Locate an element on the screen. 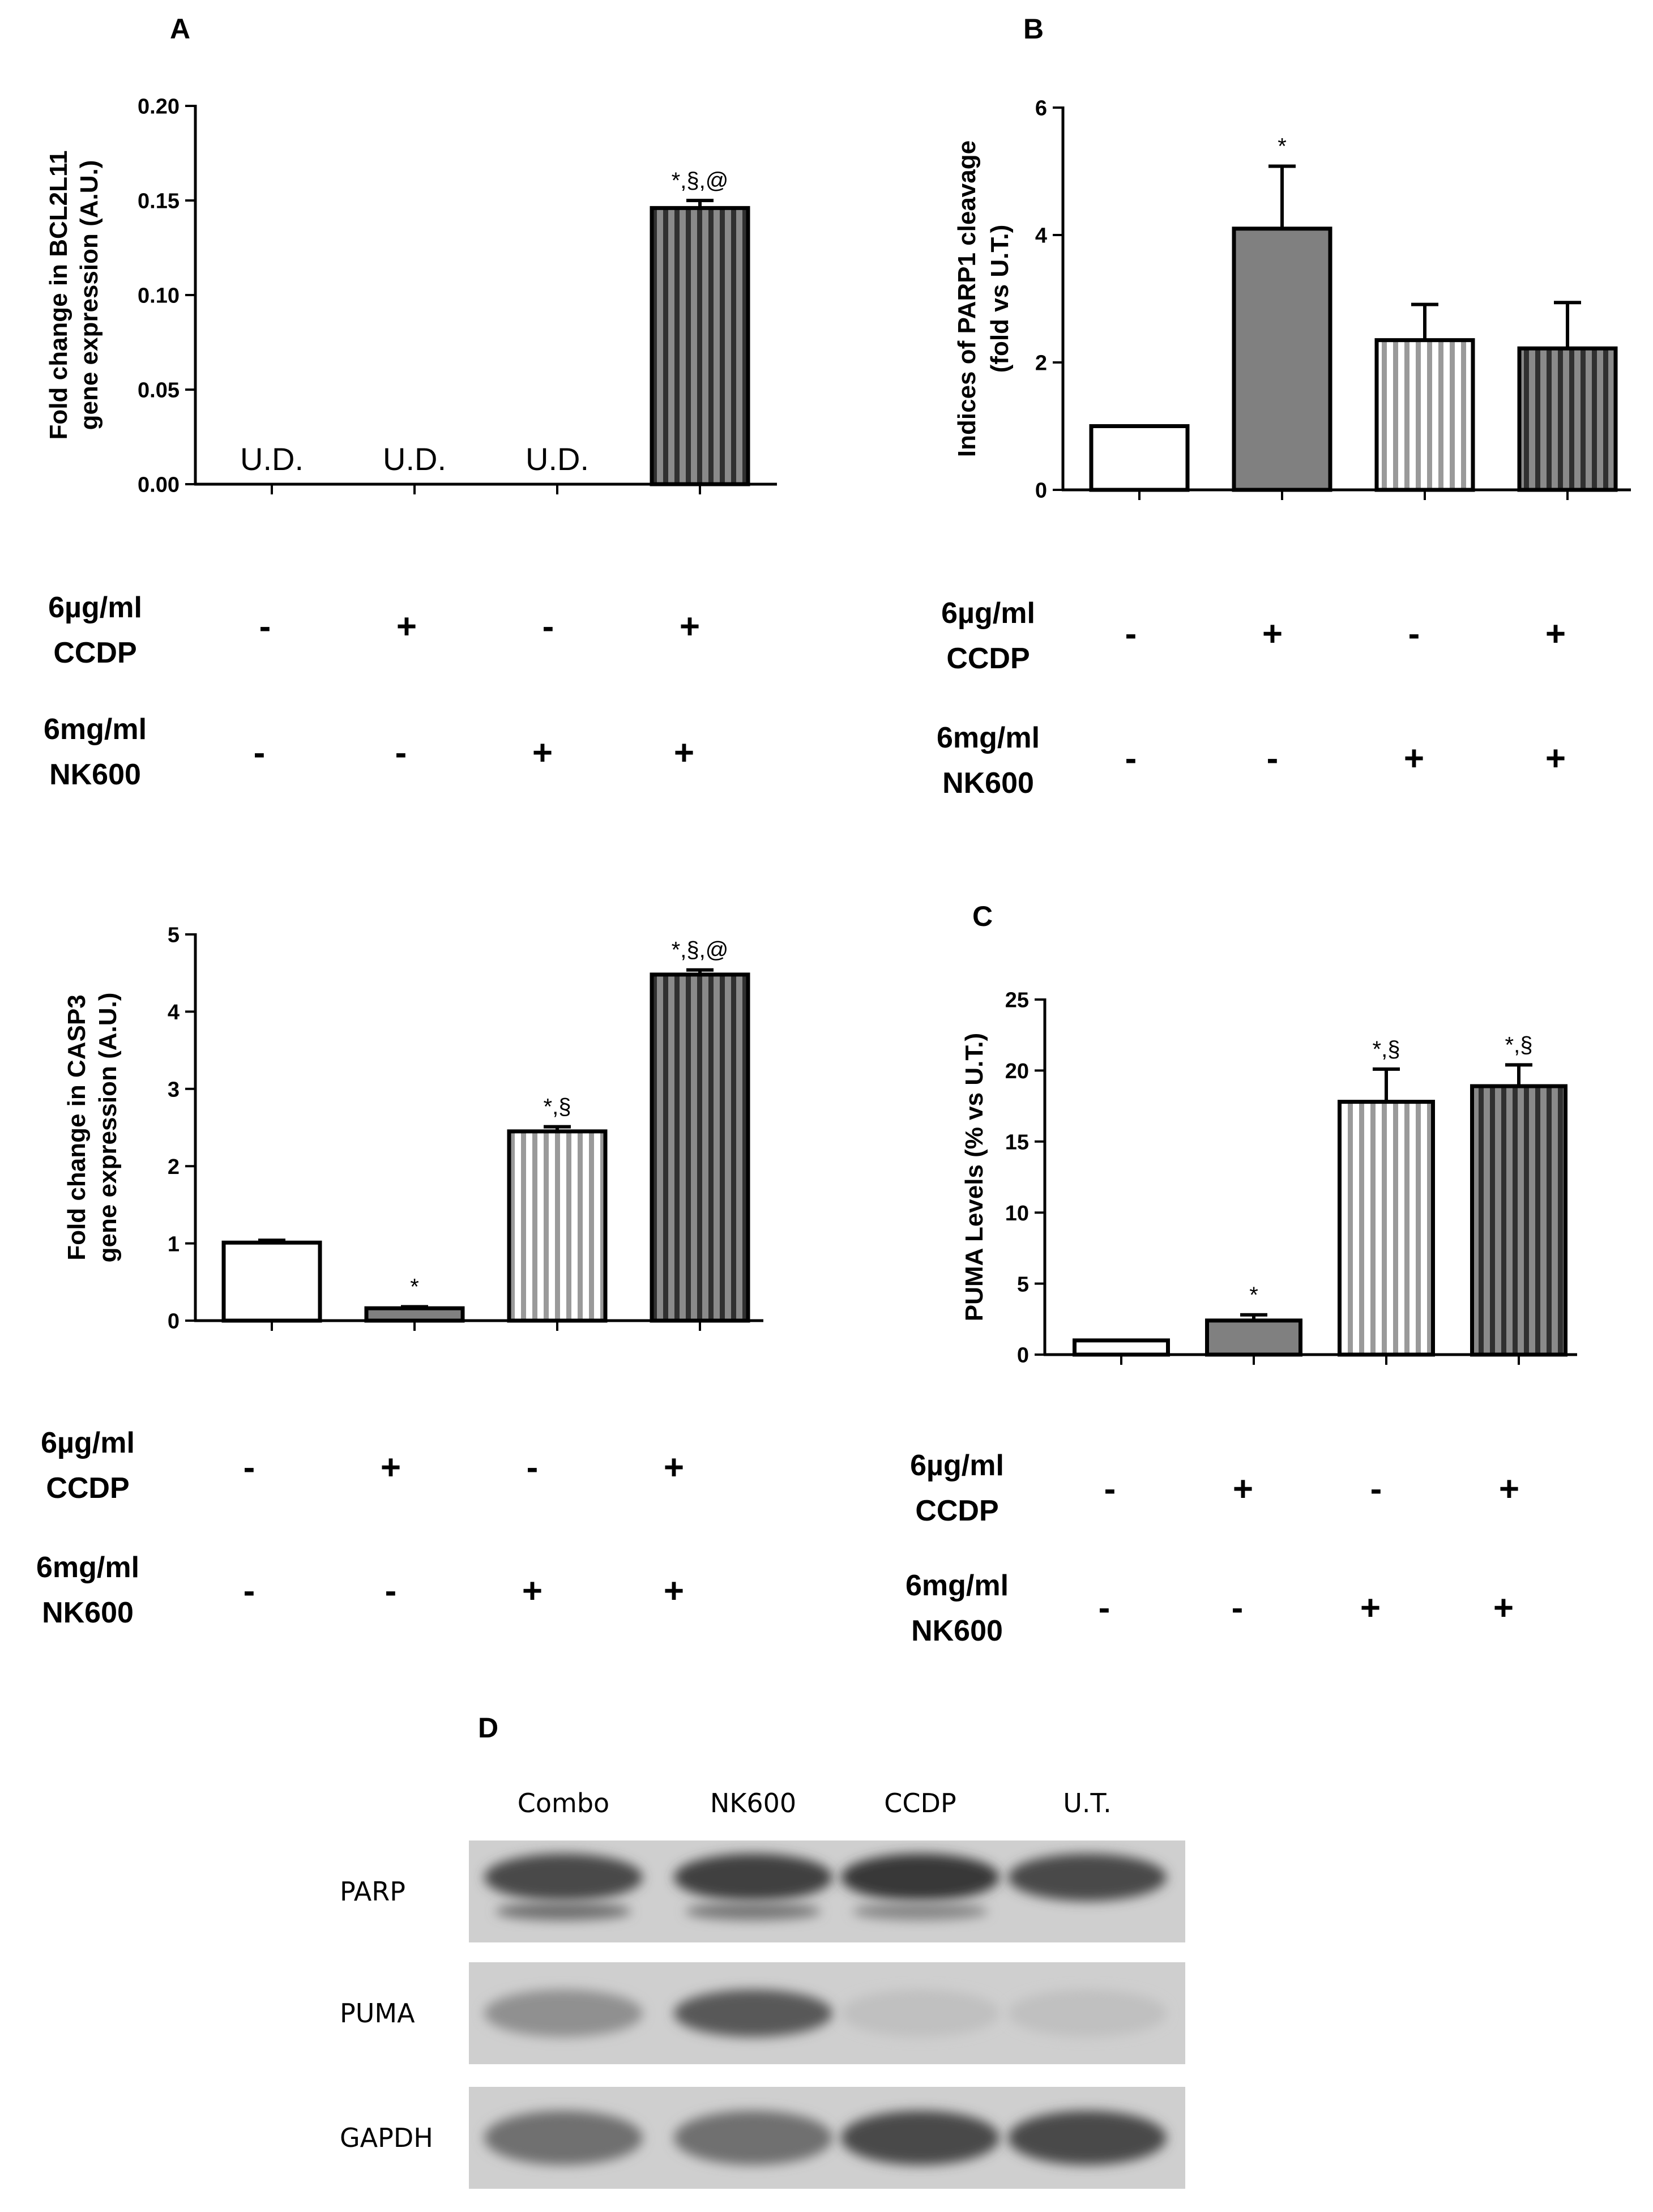 This screenshot has width=1653, height=2212. y-tick-label: 25 is located at coordinates (1017, 1001).